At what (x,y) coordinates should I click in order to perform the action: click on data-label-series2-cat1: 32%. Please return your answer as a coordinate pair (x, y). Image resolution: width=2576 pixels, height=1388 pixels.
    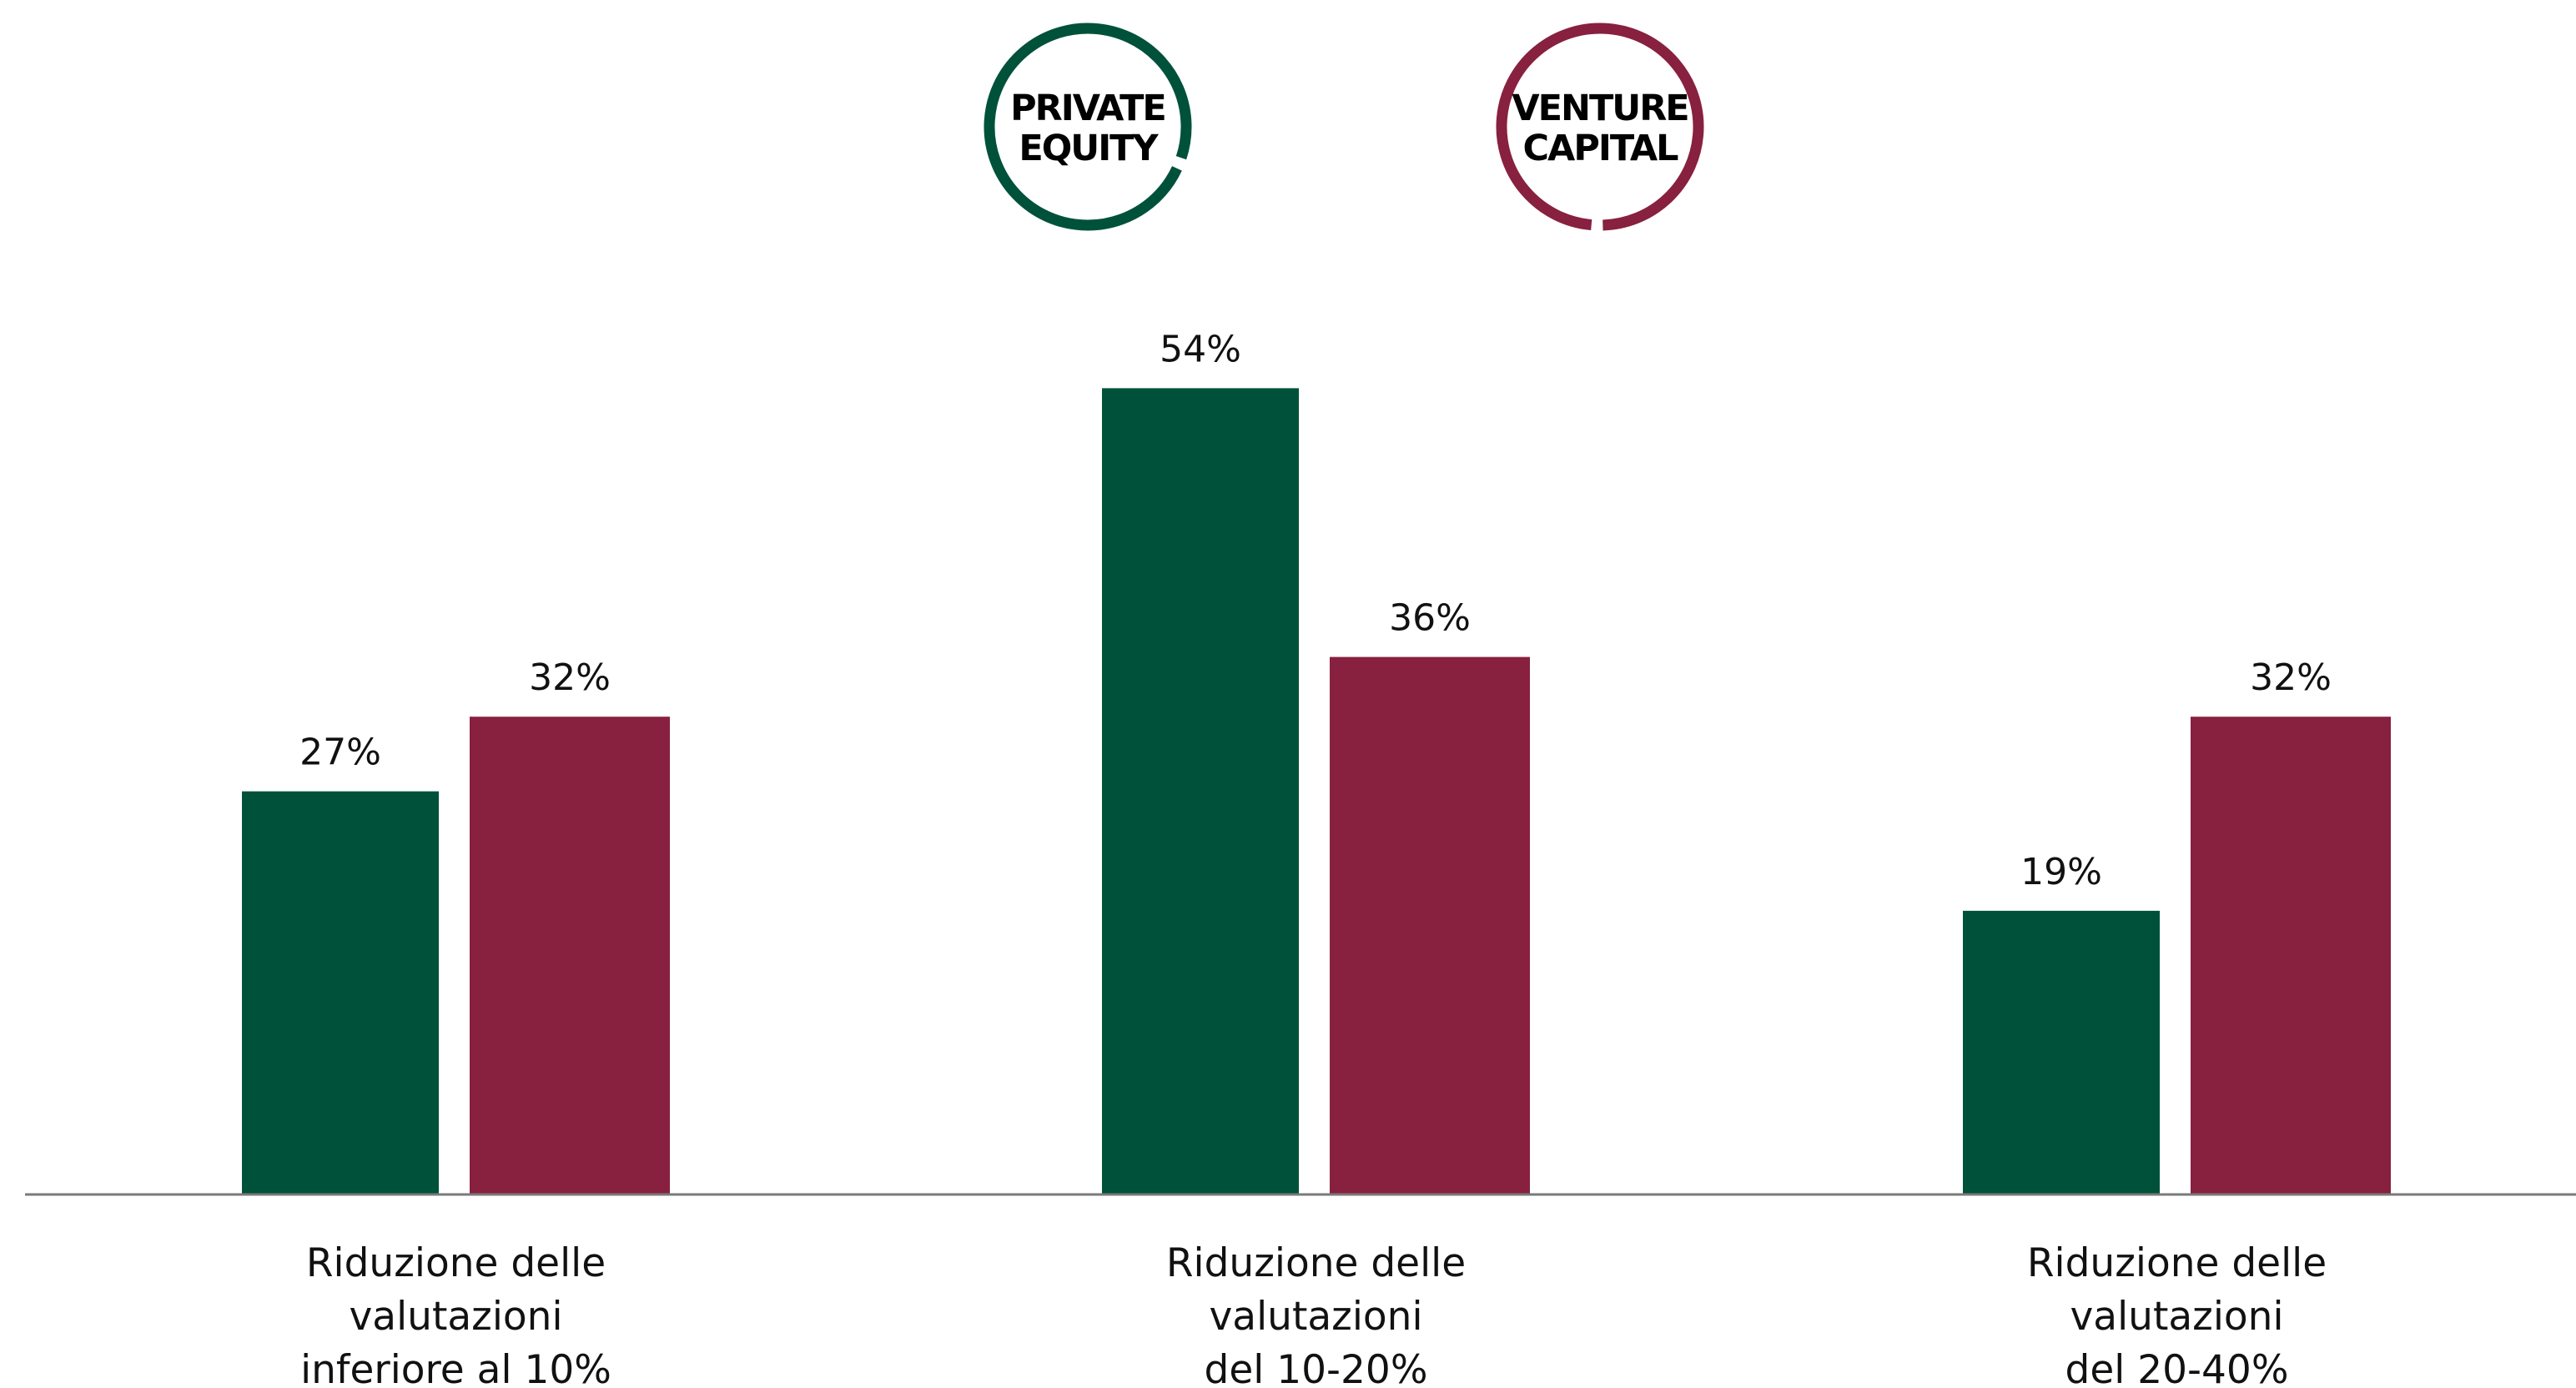
    Looking at the image, I should click on (570, 677).